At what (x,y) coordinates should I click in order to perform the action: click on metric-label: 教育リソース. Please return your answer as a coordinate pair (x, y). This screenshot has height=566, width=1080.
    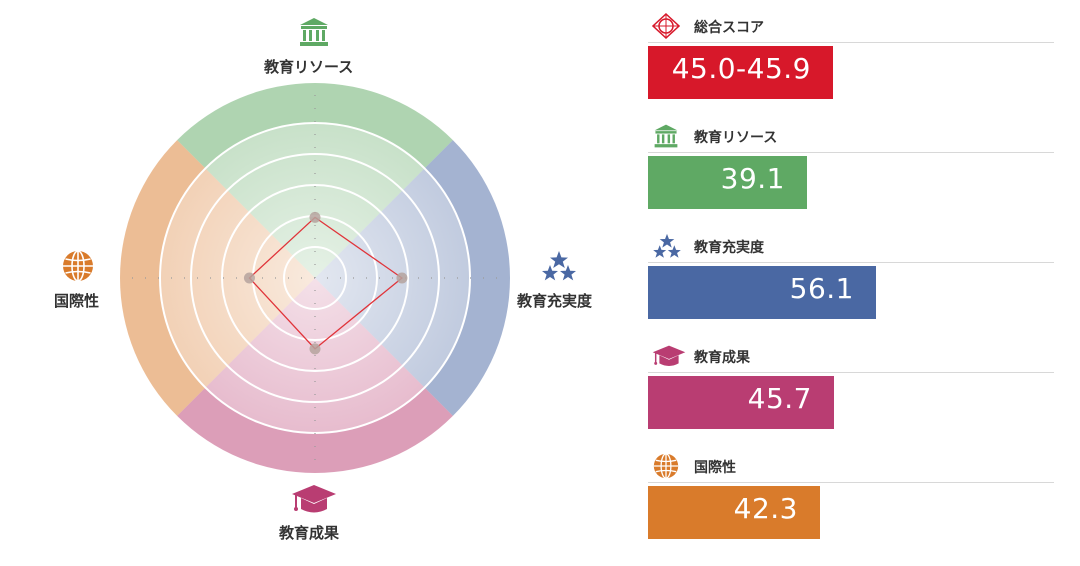
    Looking at the image, I should click on (736, 138).